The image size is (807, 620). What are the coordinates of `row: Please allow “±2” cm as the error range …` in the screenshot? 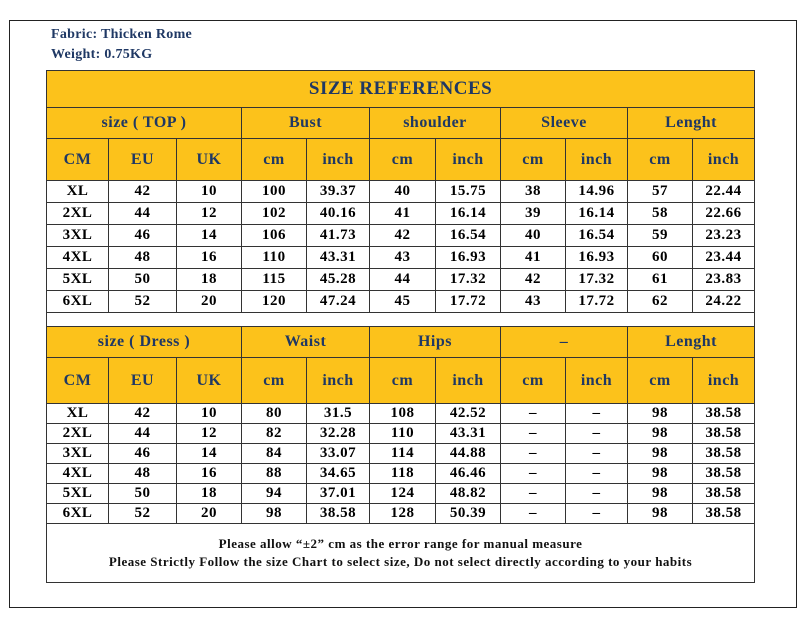 It's located at (400, 553).